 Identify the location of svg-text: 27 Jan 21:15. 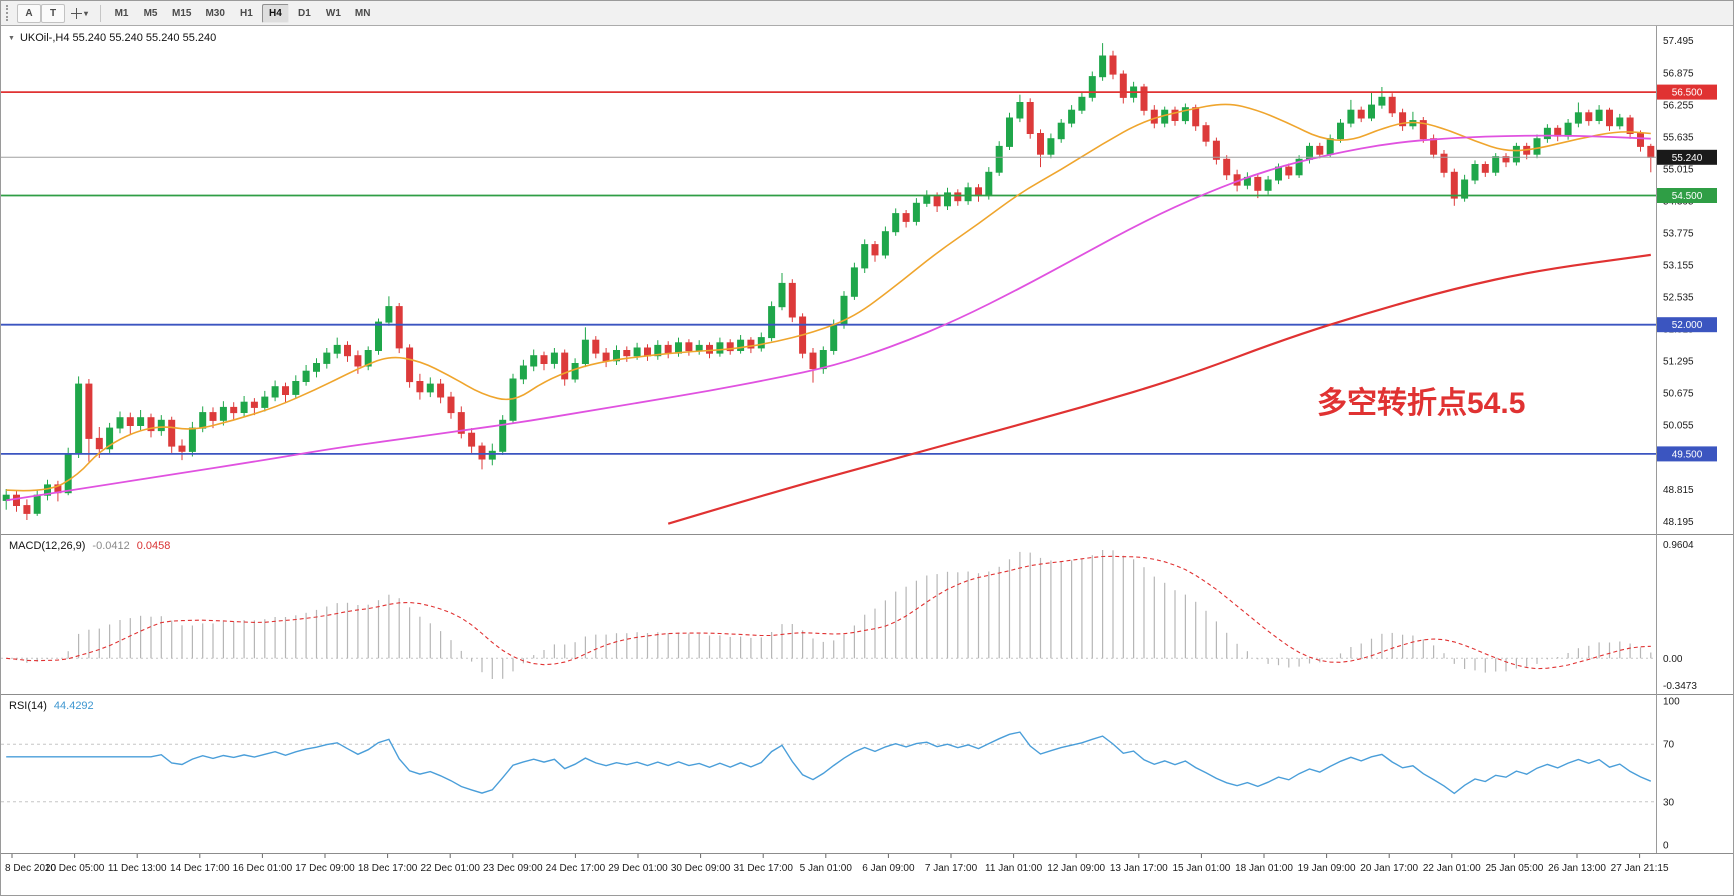
(1640, 868).